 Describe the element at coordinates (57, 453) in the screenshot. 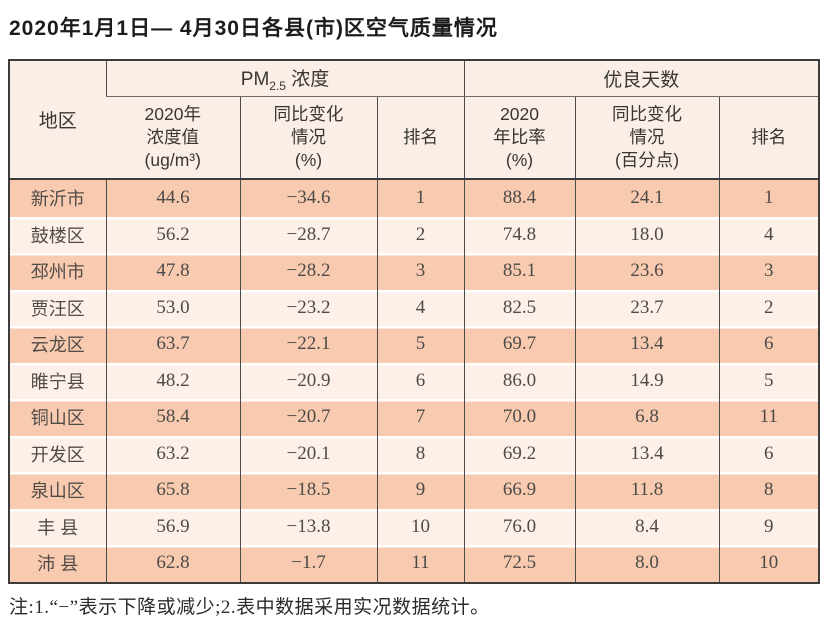

I see `cell-region: 开发区` at that location.